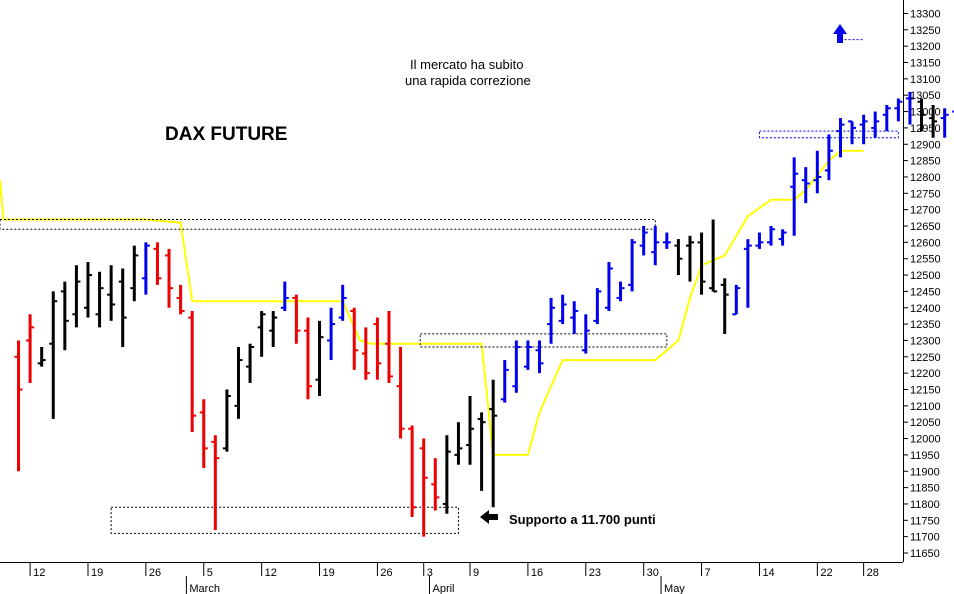 Image resolution: width=954 pixels, height=594 pixels. Describe the element at coordinates (925, 113) in the screenshot. I see `y-tick-label: 13000` at that location.